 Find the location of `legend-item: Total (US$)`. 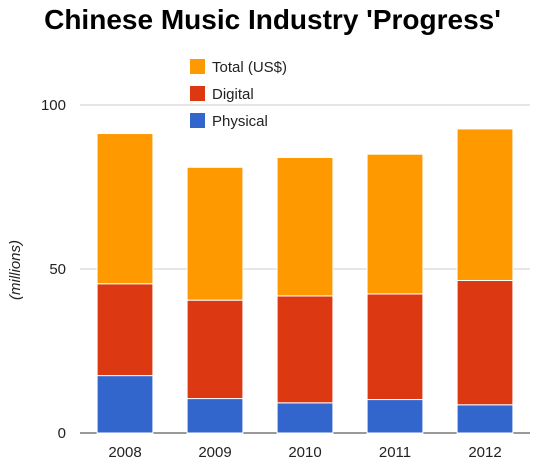

legend-item: Total (US$) is located at coordinates (238, 67).